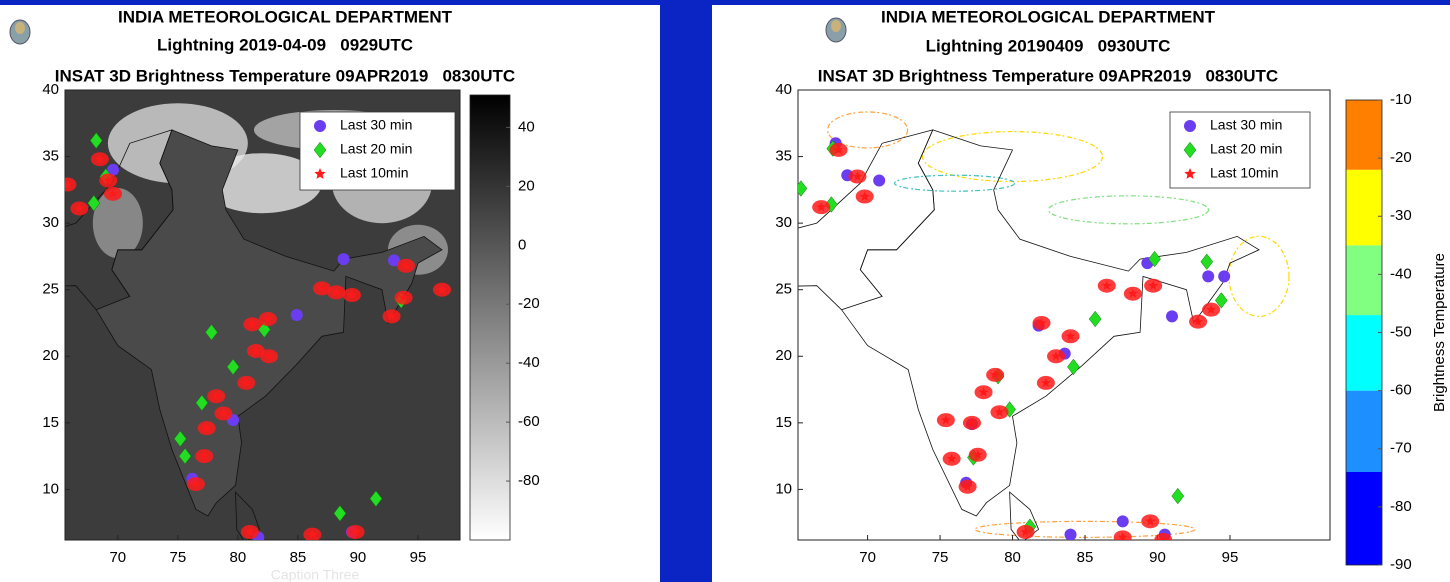  I want to click on colorbar-label: Brightness Temperature, so click(1439, 332).